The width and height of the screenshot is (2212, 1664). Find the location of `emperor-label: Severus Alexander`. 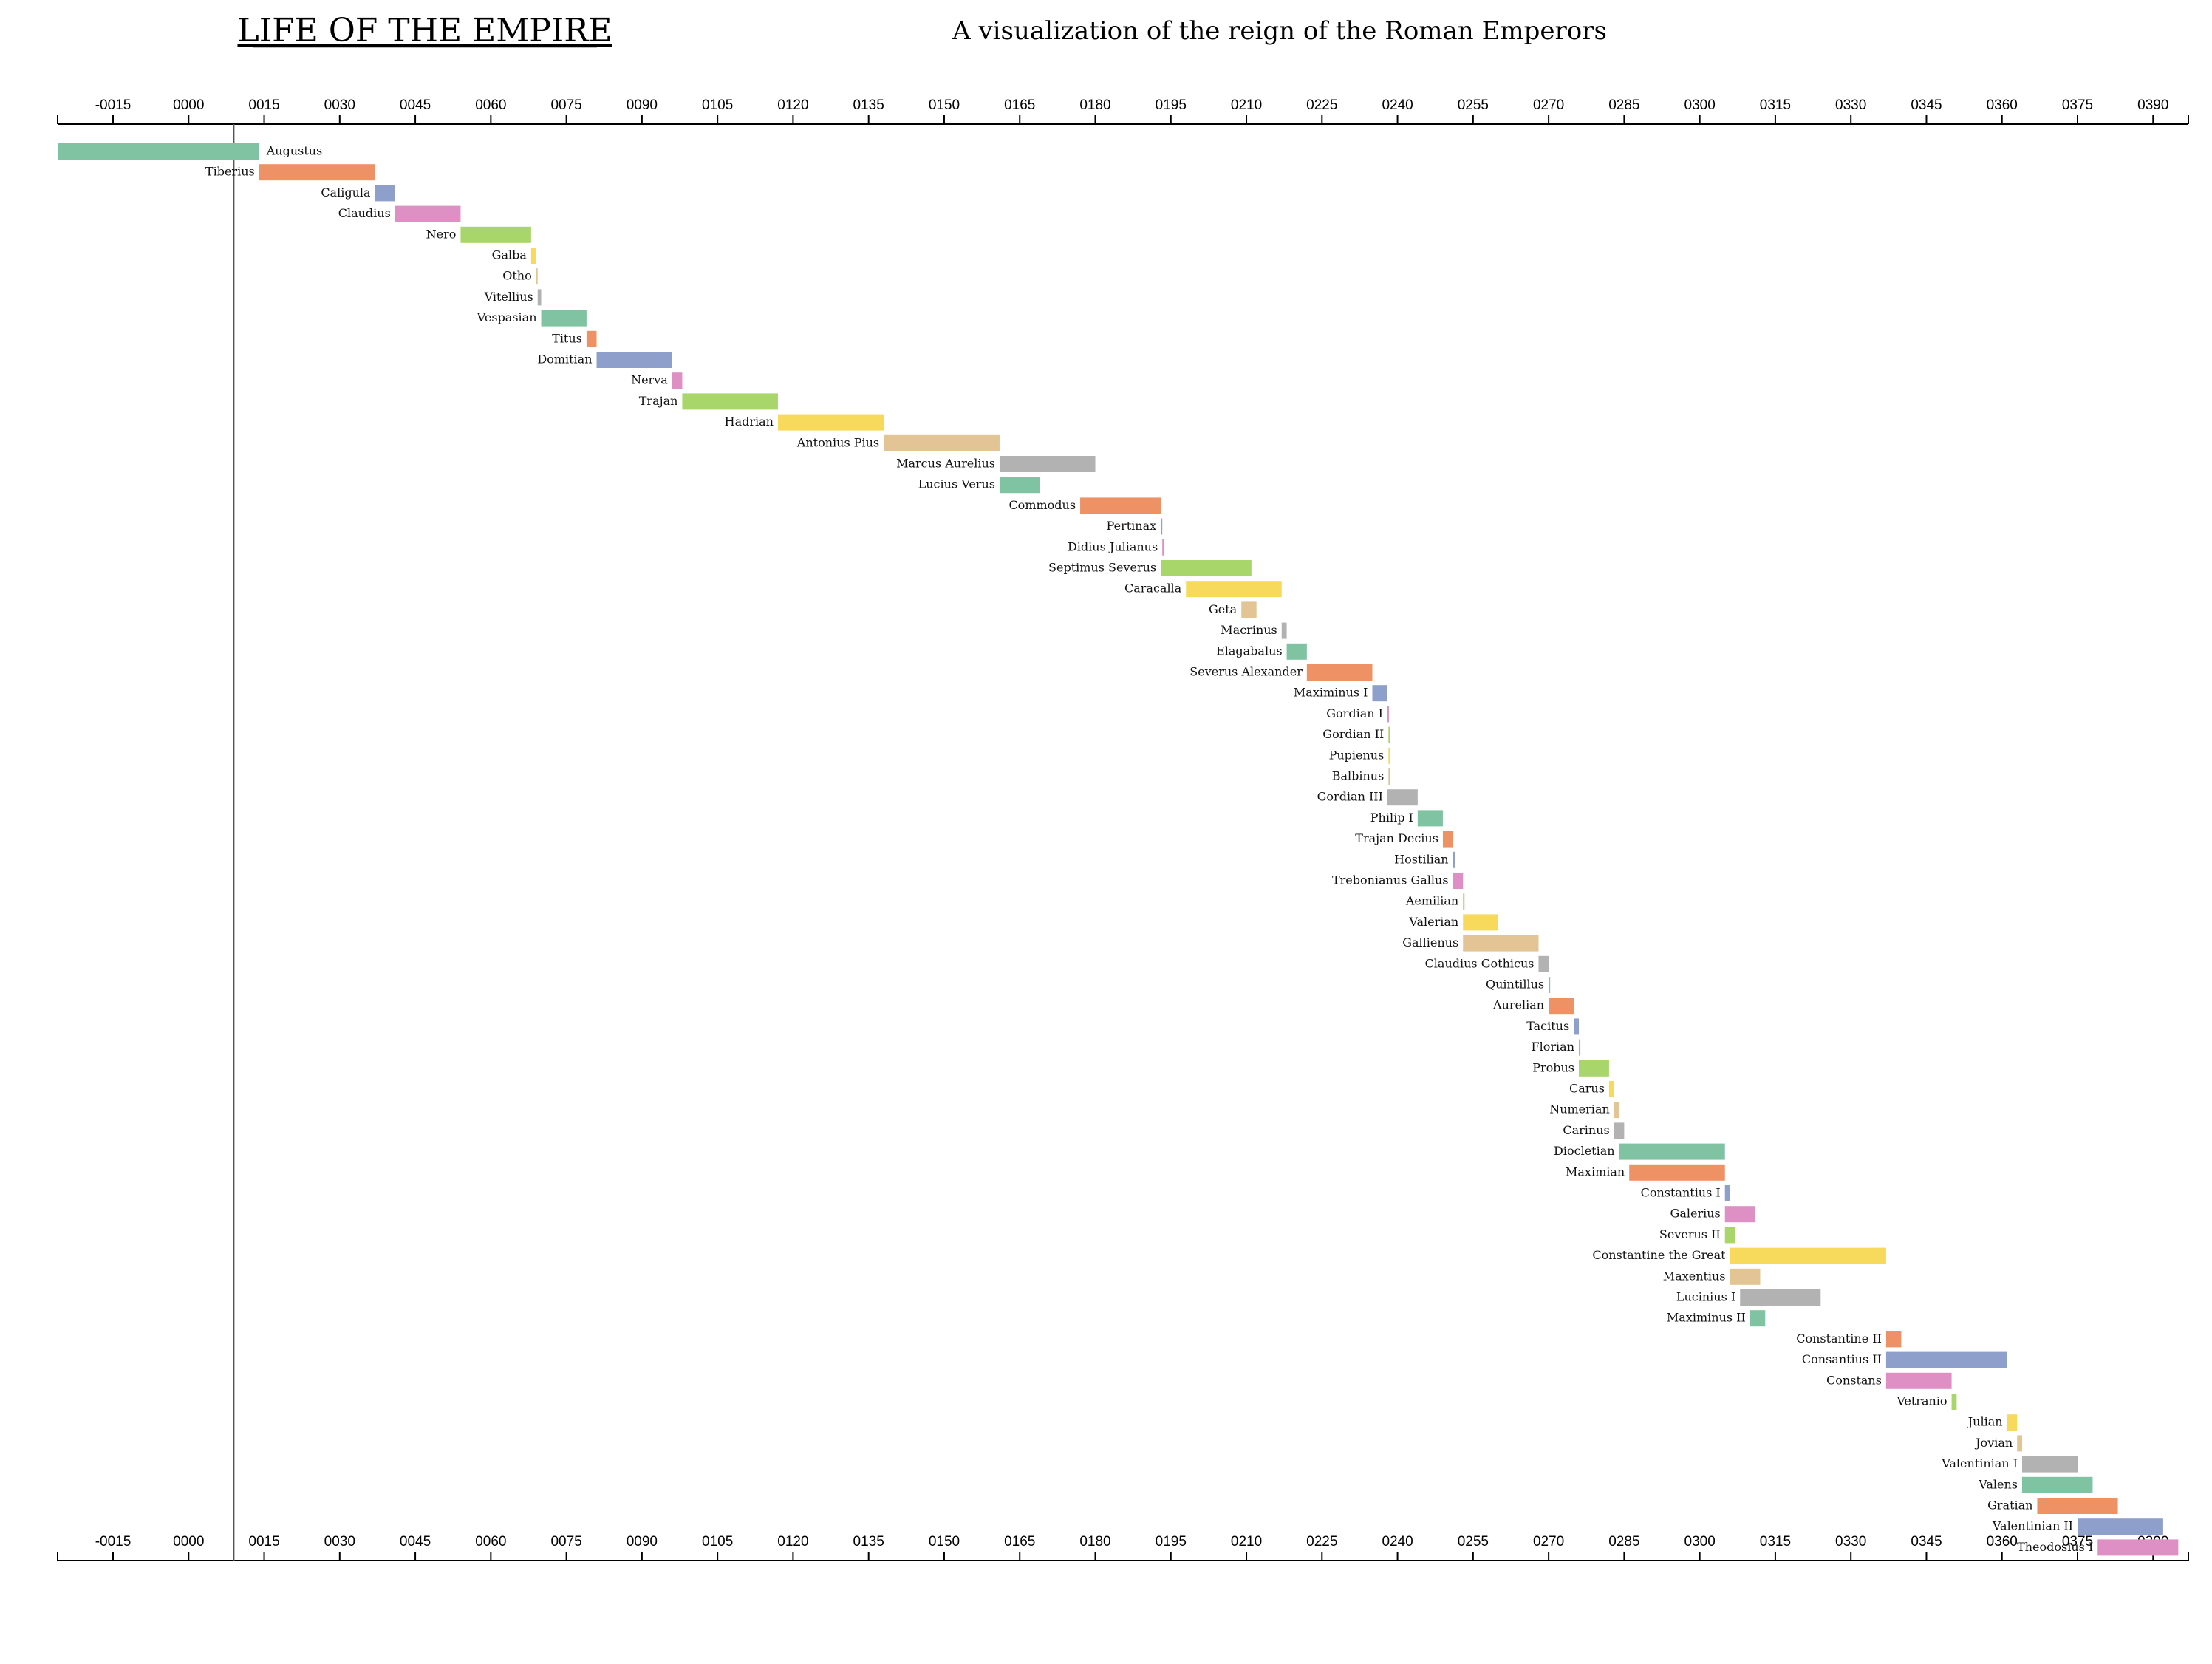

emperor-label: Severus Alexander is located at coordinates (1246, 672).